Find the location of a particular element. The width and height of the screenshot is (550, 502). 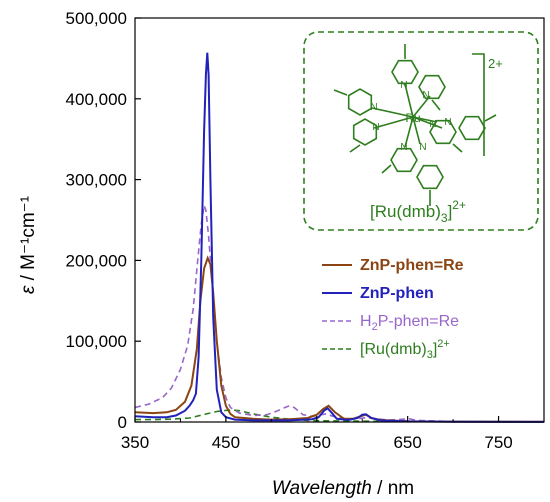

legend-label: ZnP-phen is located at coordinates (397, 293).